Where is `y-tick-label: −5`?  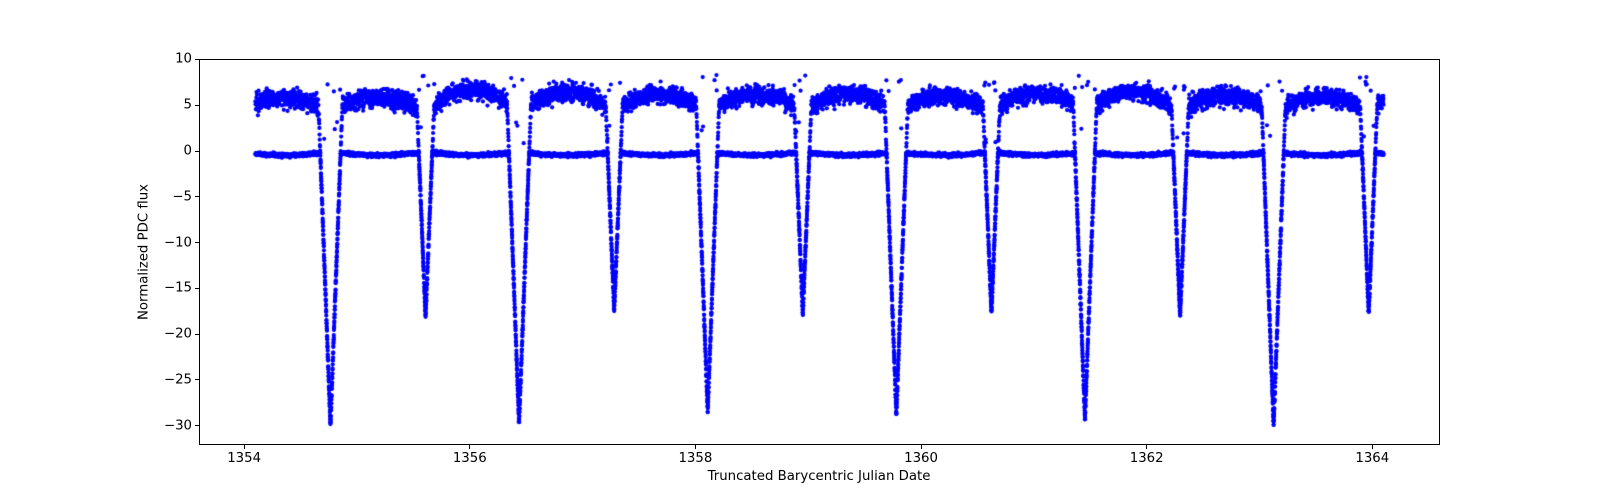
y-tick-label: −5 is located at coordinates (182, 197).